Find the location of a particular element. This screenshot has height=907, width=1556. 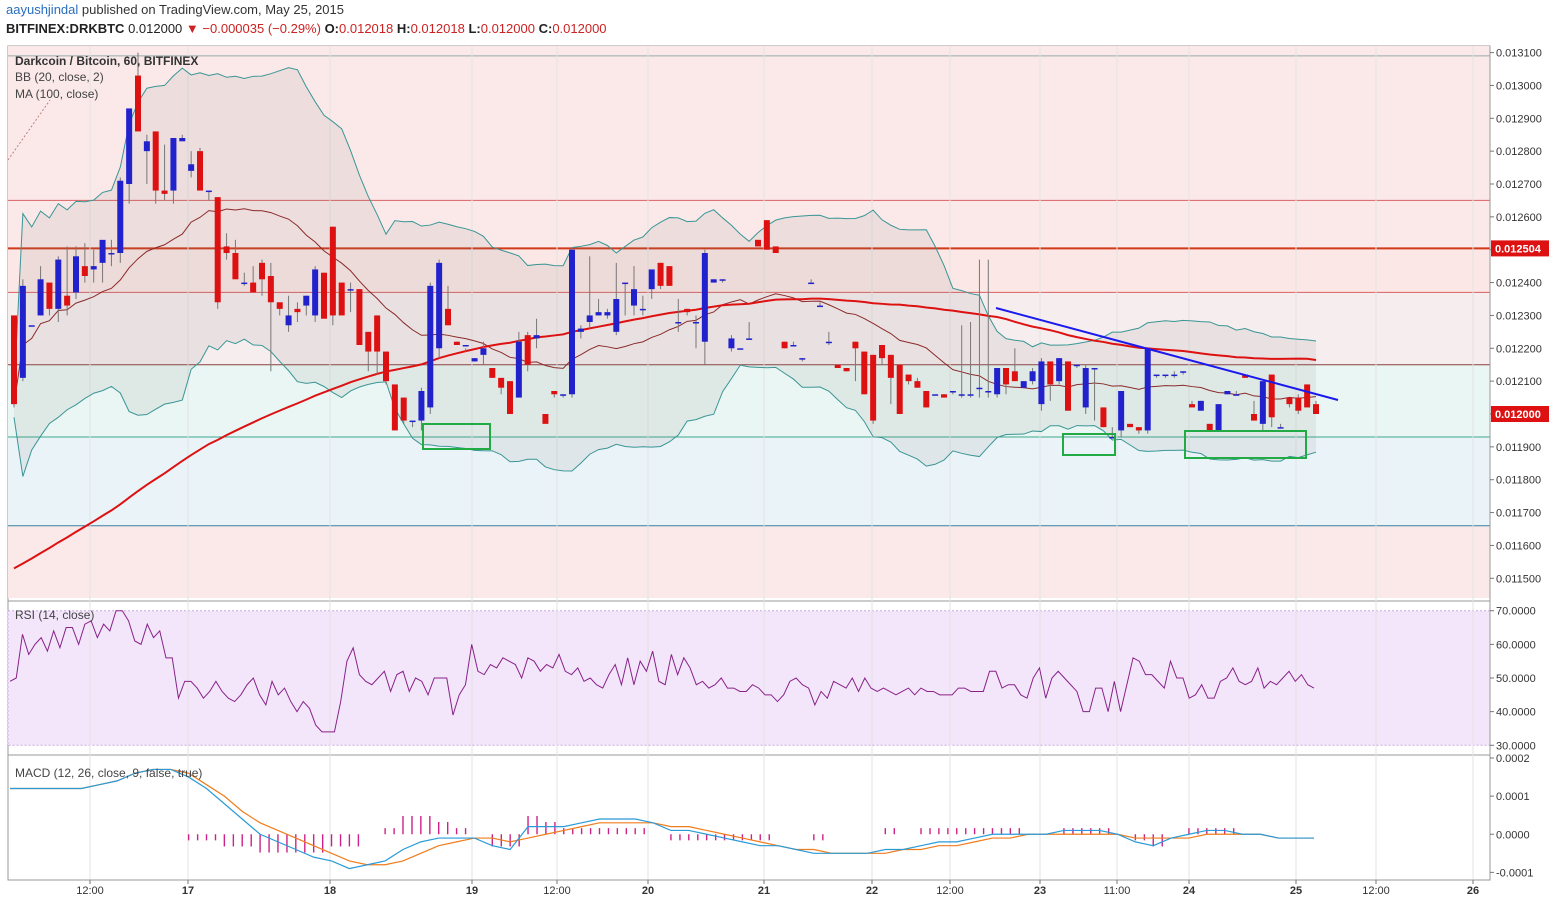

dashed-ray is located at coordinates (29, 130).